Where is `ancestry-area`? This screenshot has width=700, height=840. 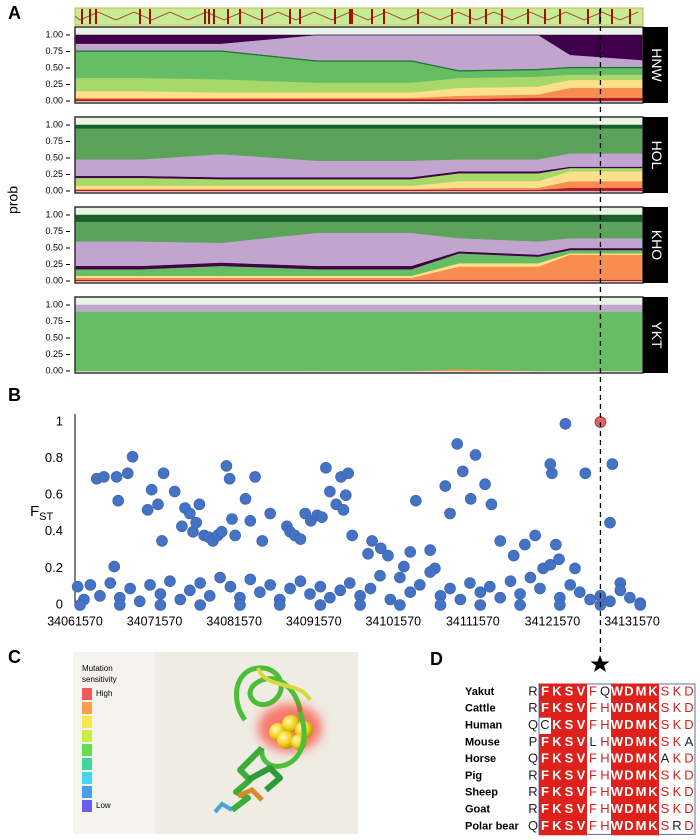
ancestry-area is located at coordinates (359, 341).